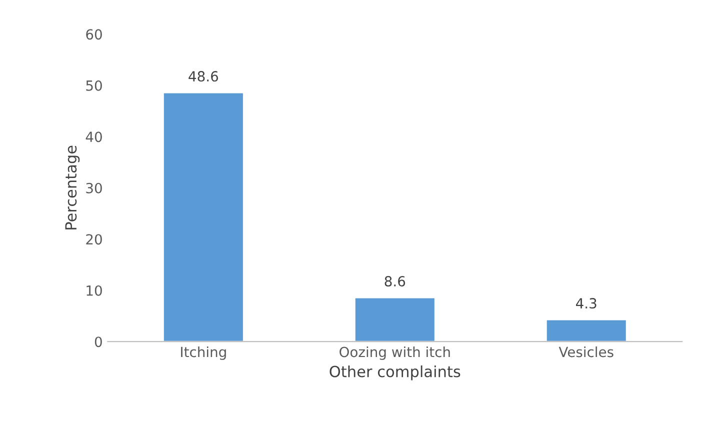 This screenshot has height=427, width=718. What do you see at coordinates (98, 342) in the screenshot?
I see `y-tick-label: 0` at bounding box center [98, 342].